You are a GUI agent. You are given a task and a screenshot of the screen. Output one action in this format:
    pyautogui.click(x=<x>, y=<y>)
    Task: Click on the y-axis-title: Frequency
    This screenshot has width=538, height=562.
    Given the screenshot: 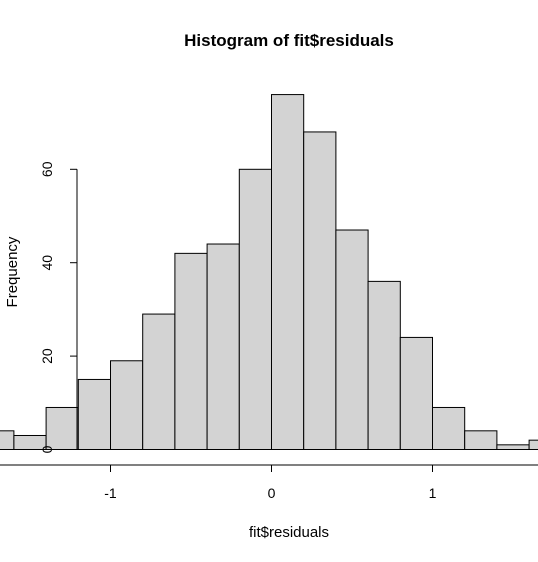 What is the action you would take?
    pyautogui.click(x=12, y=271)
    